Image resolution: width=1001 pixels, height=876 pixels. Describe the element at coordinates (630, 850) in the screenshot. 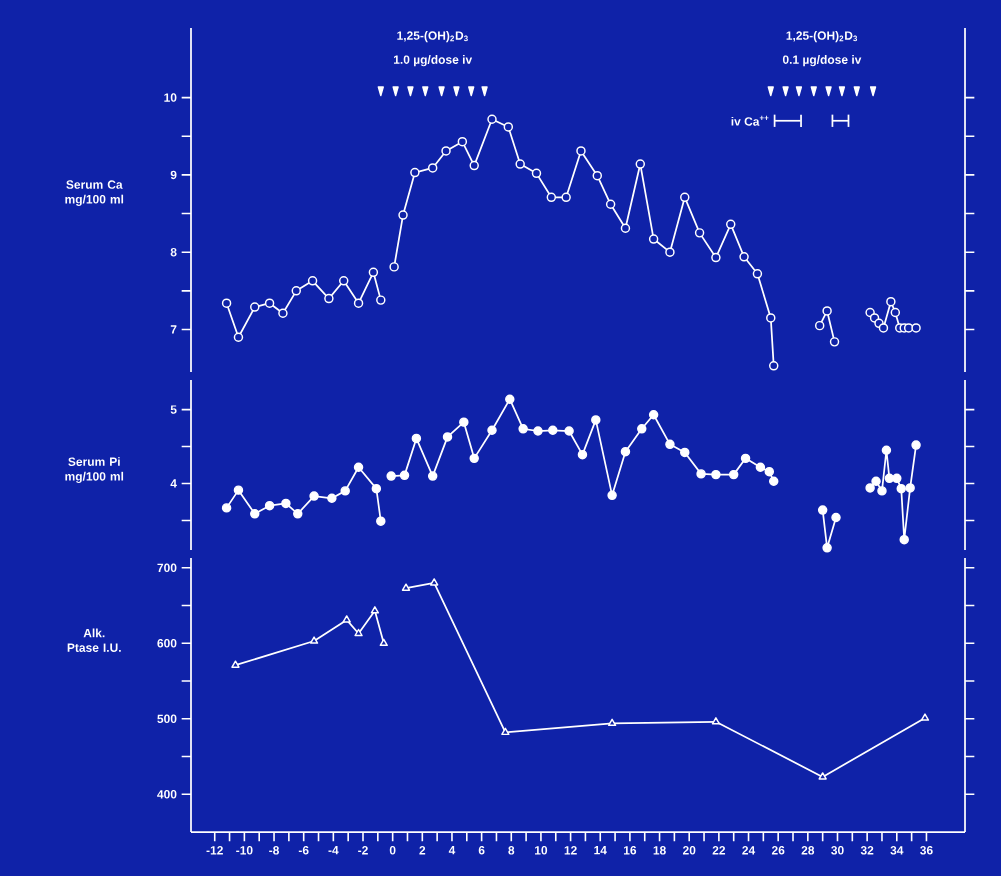

I see `x-tick-label: 16` at that location.